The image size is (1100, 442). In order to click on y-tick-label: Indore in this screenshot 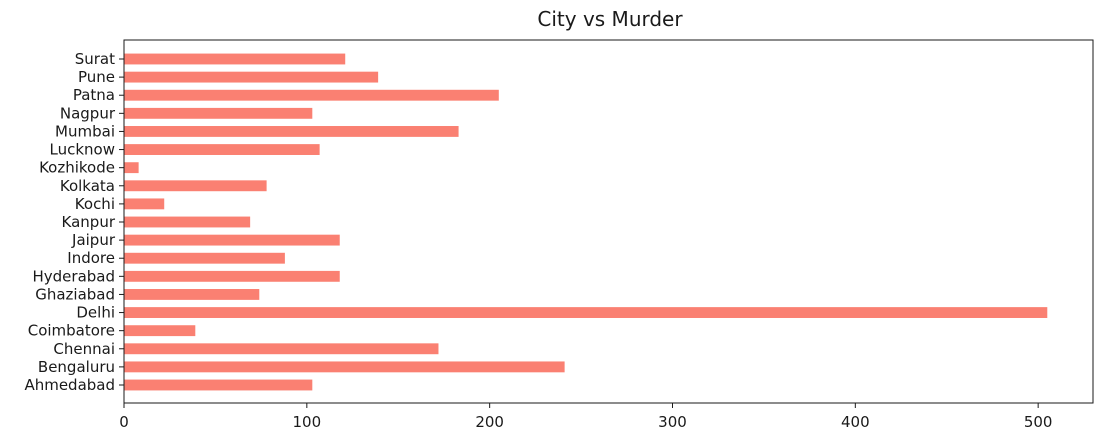, I will do `click(91, 258)`.